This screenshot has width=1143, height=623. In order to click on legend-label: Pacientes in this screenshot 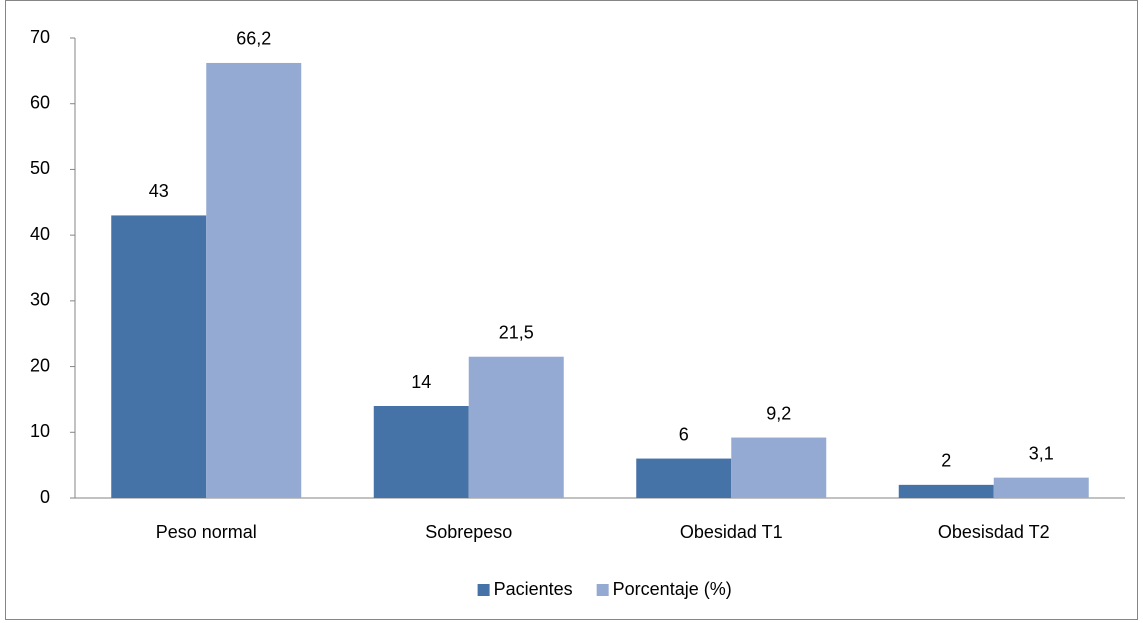, I will do `click(533, 589)`.